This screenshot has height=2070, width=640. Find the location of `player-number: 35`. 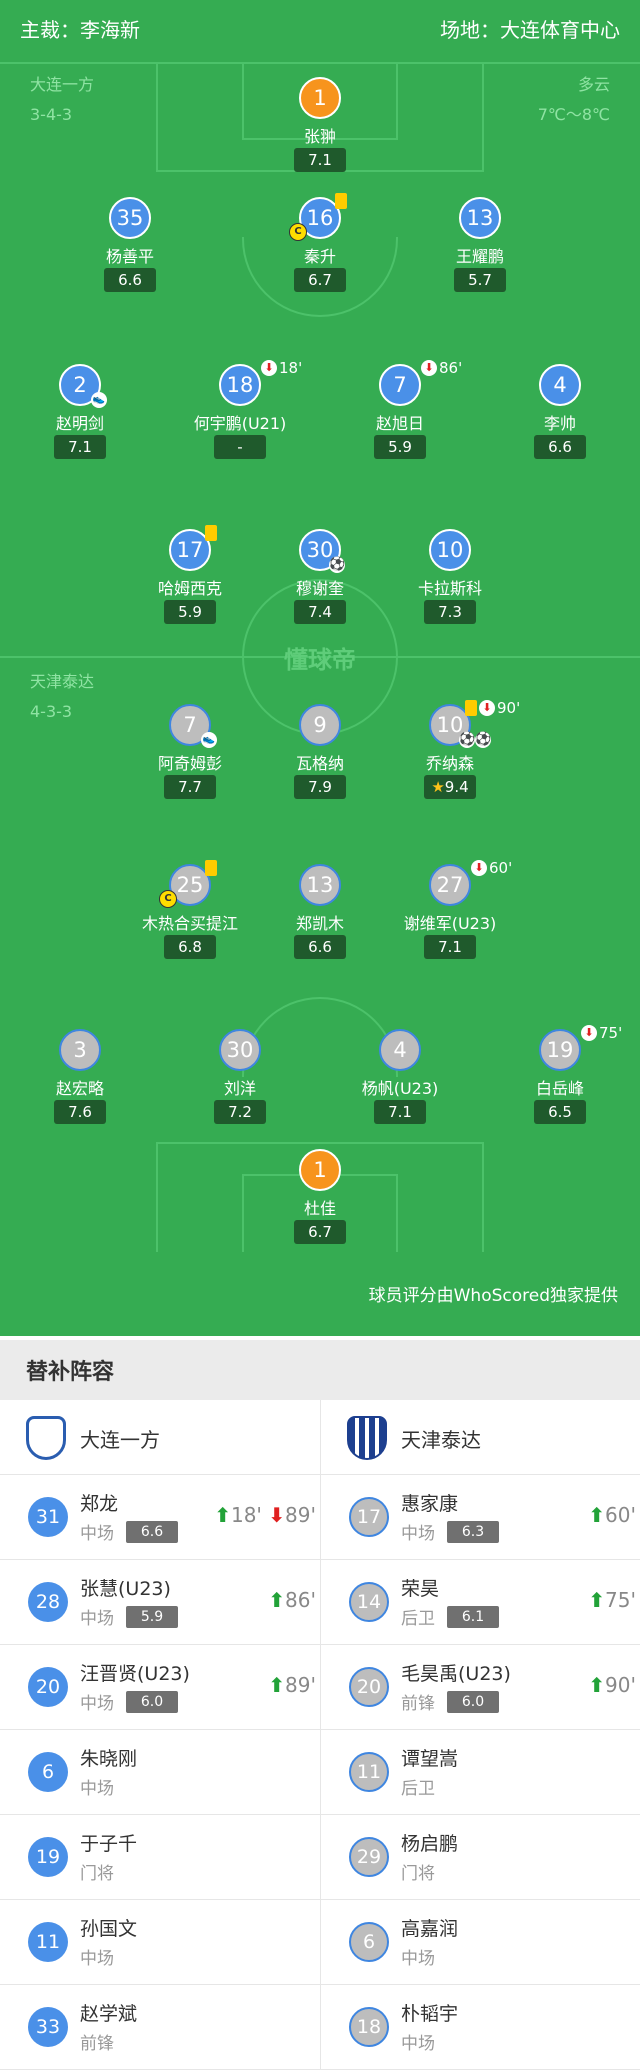

player-number: 35 is located at coordinates (130, 218).